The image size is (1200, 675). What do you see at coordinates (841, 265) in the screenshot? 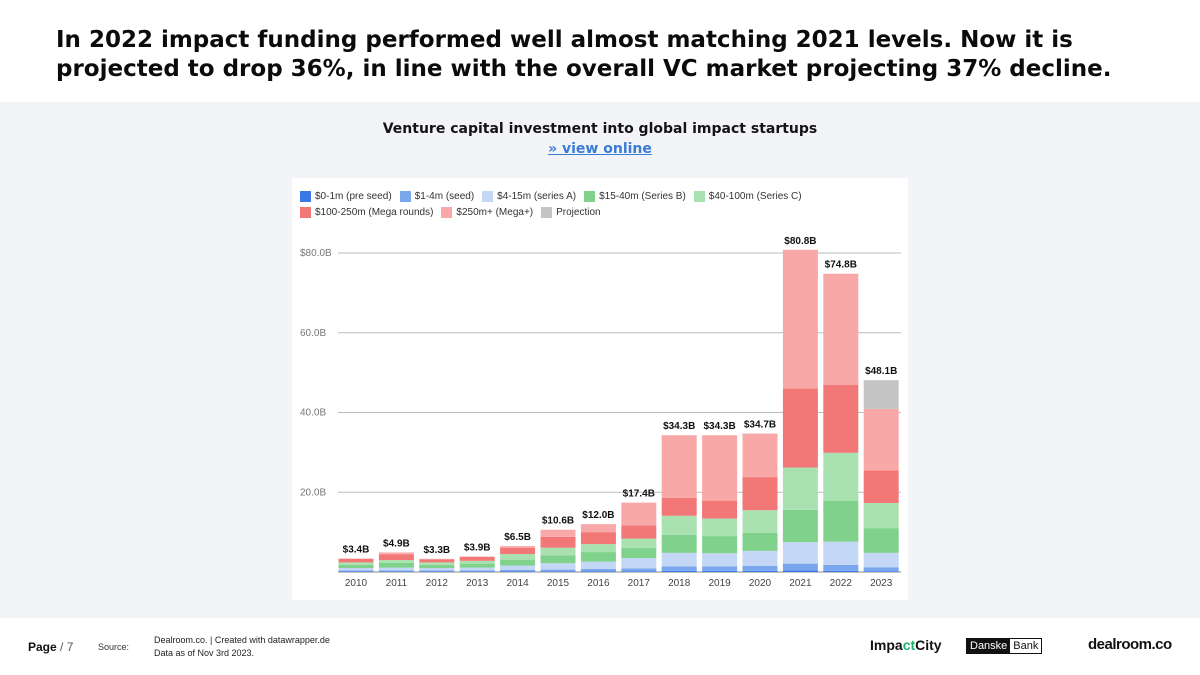
I see `bar-total-label: $74.8B` at bounding box center [841, 265].